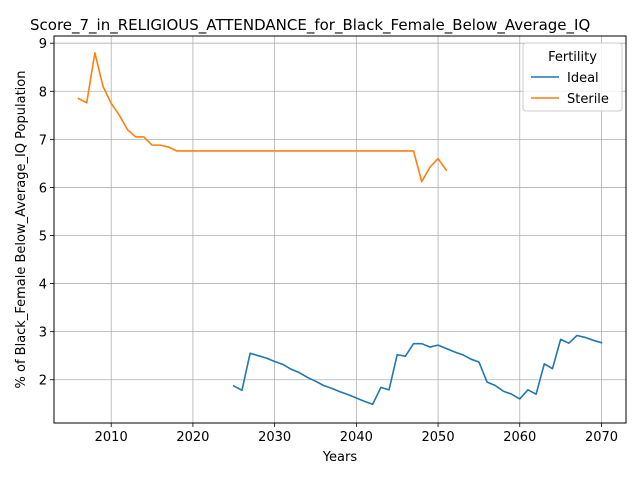 This screenshot has height=484, width=640. I want to click on y-tick-label: 7, so click(43, 140).